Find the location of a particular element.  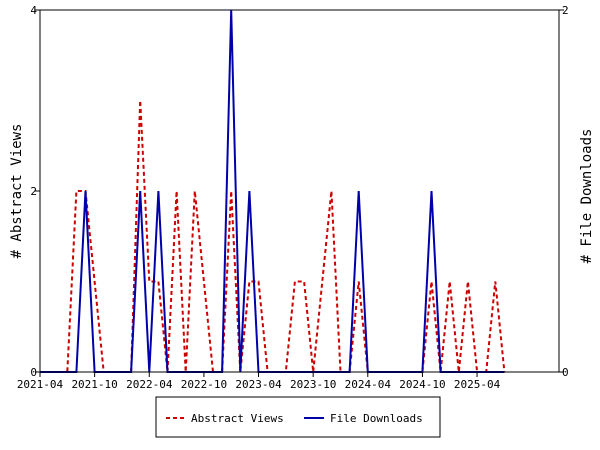

x-tick-label: 2022-10 is located at coordinates (204, 384).